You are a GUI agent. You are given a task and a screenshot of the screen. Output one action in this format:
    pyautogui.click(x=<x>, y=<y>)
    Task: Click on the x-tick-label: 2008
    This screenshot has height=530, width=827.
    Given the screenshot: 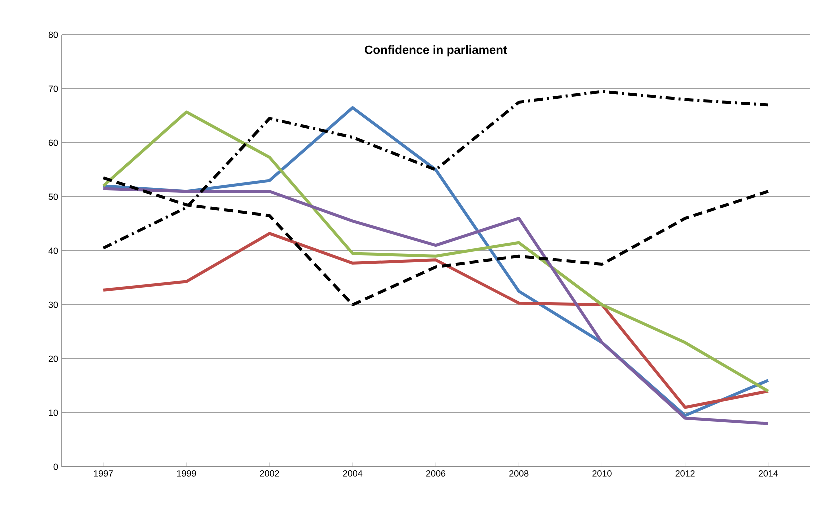 What is the action you would take?
    pyautogui.click(x=519, y=473)
    